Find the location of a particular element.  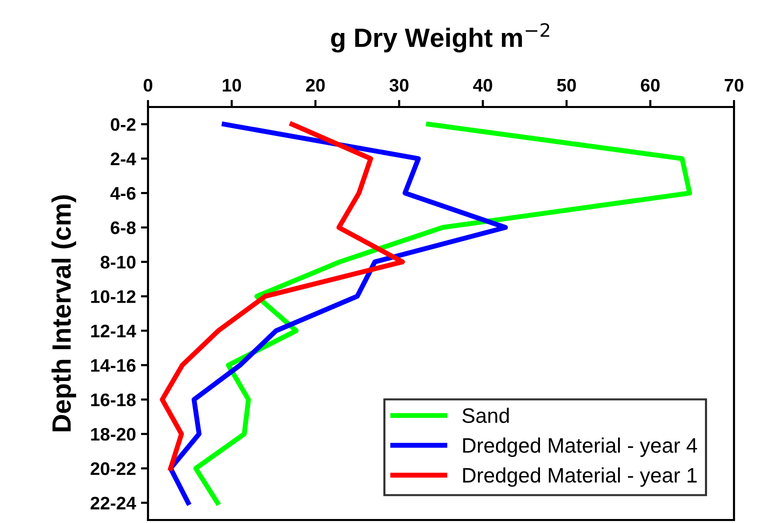

x-tick-label: 70 is located at coordinates (734, 85).